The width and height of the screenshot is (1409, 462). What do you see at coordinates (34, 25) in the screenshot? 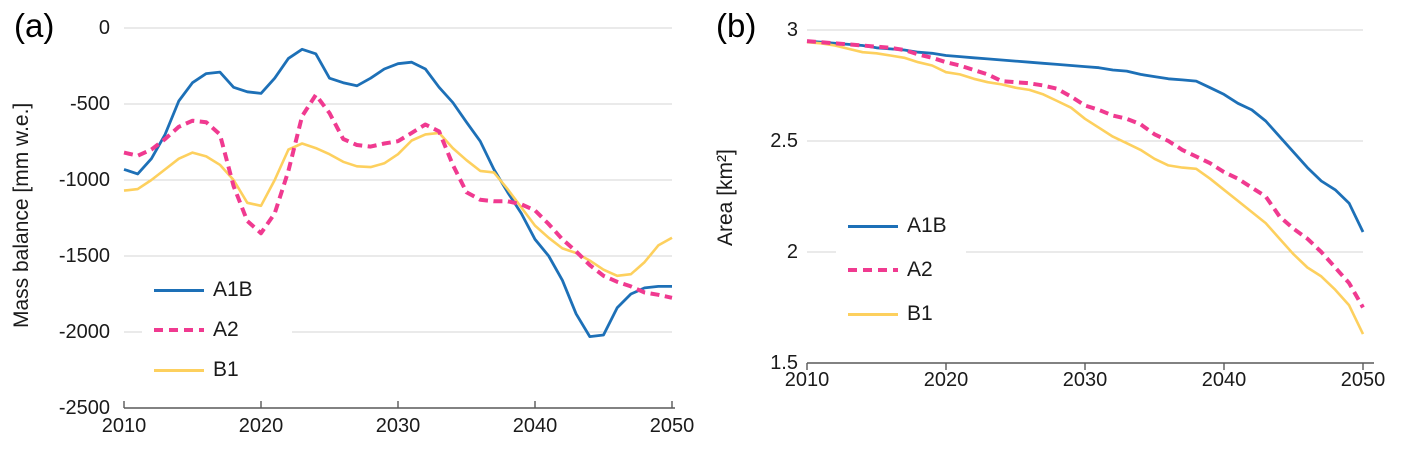
I see `panel-label-a: (a)` at bounding box center [34, 25].